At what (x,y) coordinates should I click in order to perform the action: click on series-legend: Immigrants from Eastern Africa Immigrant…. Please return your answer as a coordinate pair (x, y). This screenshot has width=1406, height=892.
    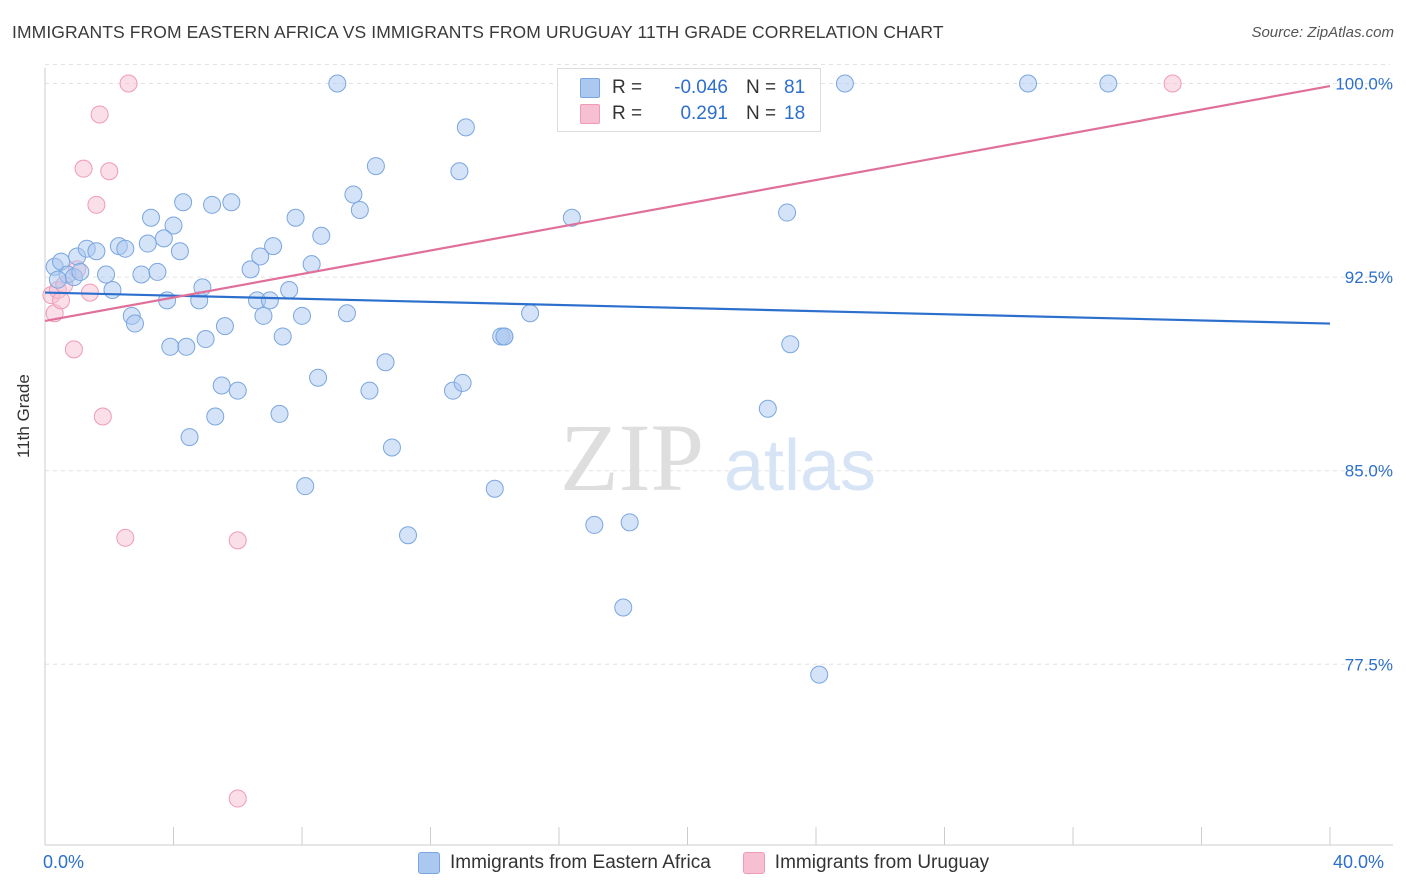
    Looking at the image, I should click on (719, 863).